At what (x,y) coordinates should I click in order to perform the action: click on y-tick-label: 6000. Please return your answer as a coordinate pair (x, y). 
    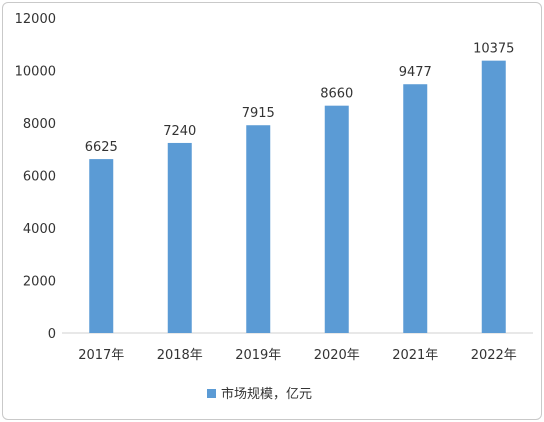
    Looking at the image, I should click on (39, 177).